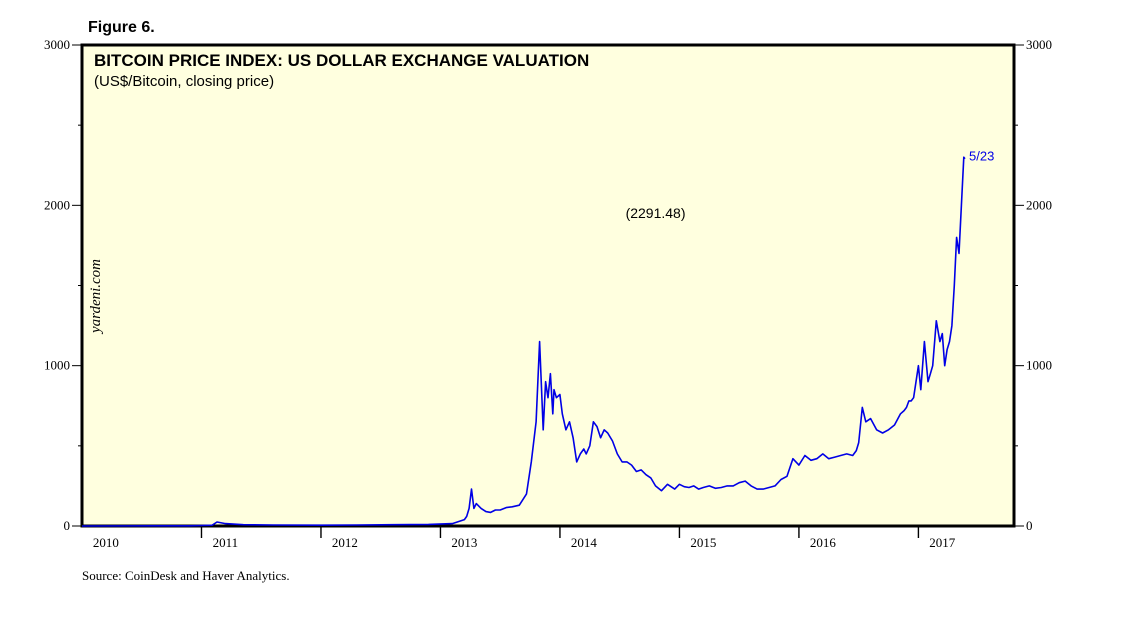 This screenshot has width=1138, height=621. What do you see at coordinates (584, 542) in the screenshot?
I see `x-year-label: 2014` at bounding box center [584, 542].